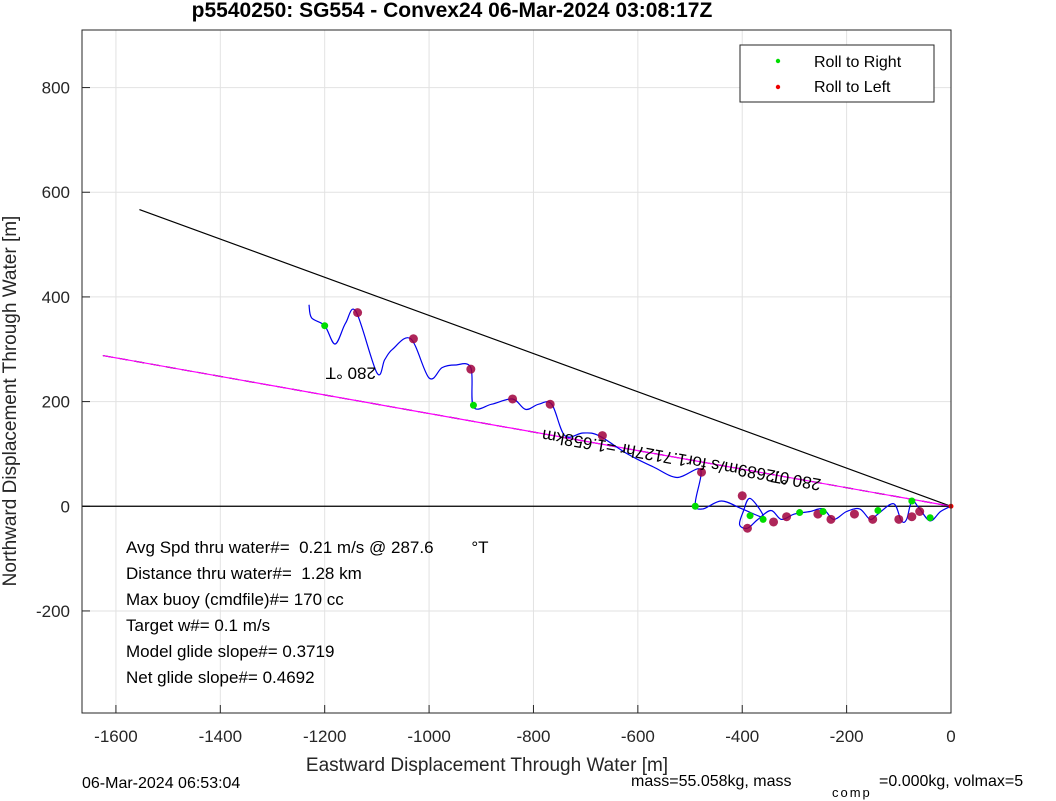 The image size is (1056, 801). Describe the element at coordinates (220, 677) in the screenshot. I see `stats-line: Net glide slope#= 0.4692` at that location.